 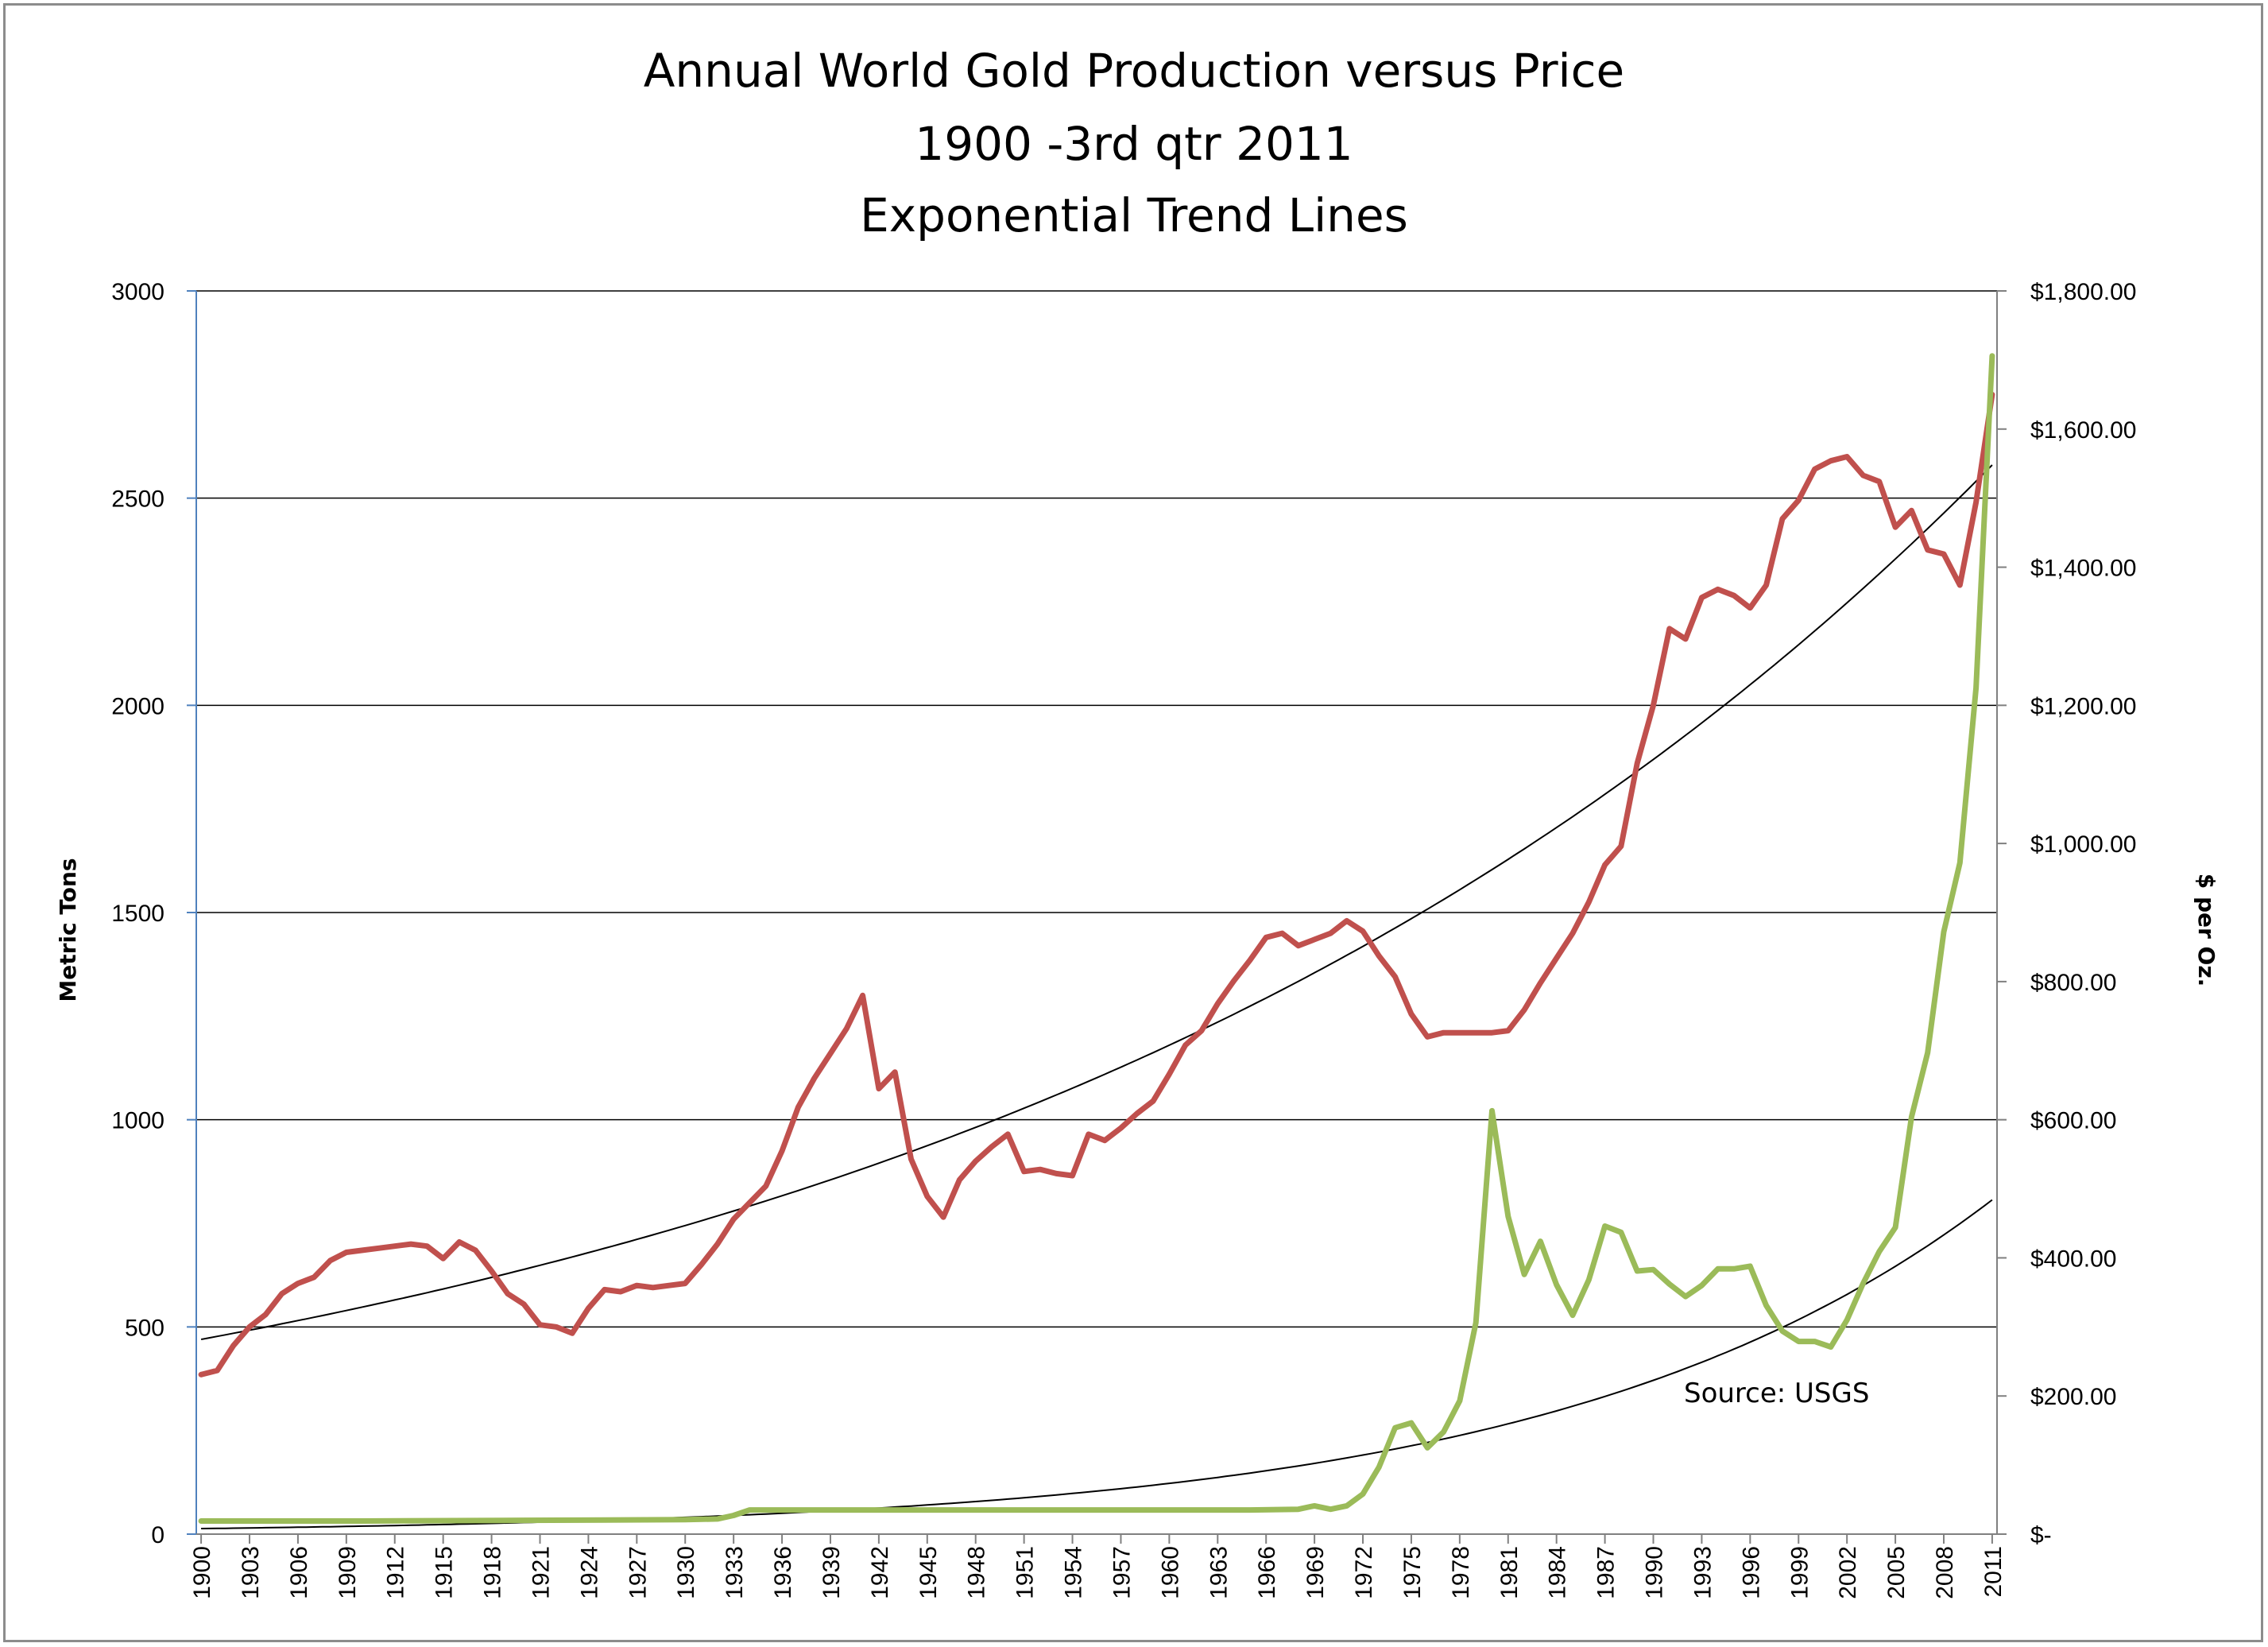 I want to click on x-tick-label: 1927, so click(x=638, y=1572).